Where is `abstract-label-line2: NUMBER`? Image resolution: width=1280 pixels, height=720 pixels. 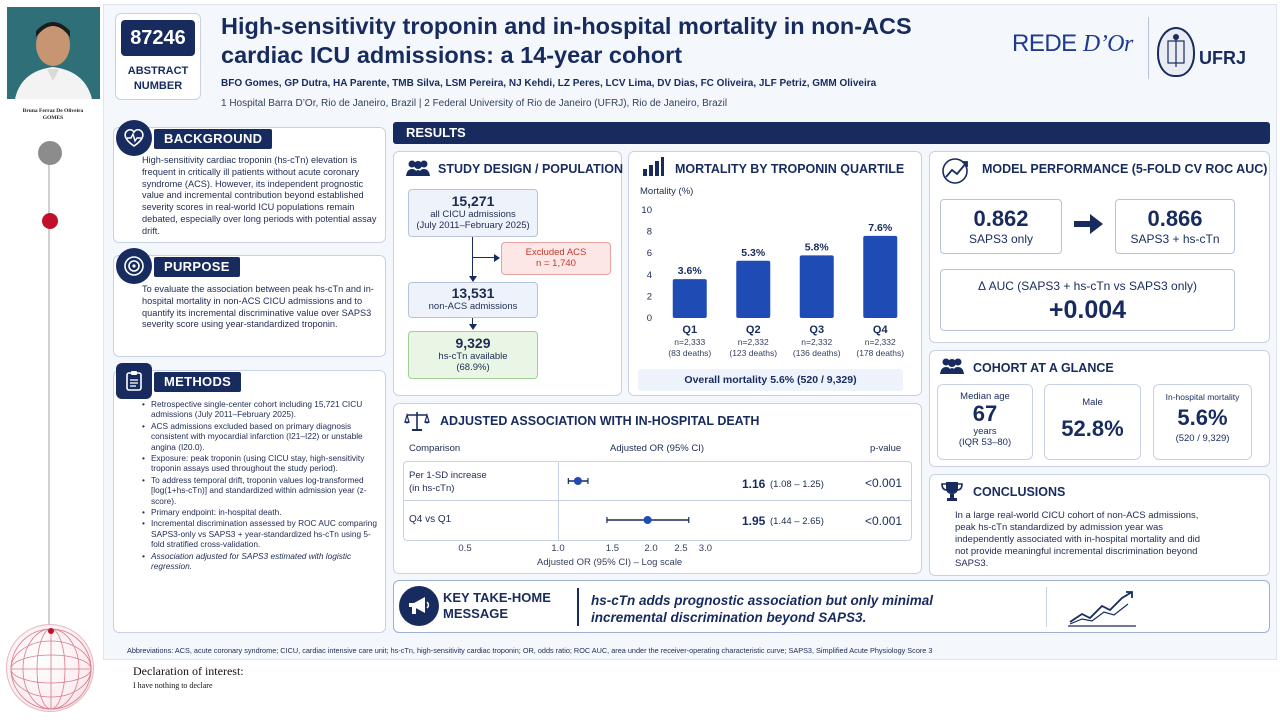
abstract-label-line2: NUMBER is located at coordinates (158, 86).